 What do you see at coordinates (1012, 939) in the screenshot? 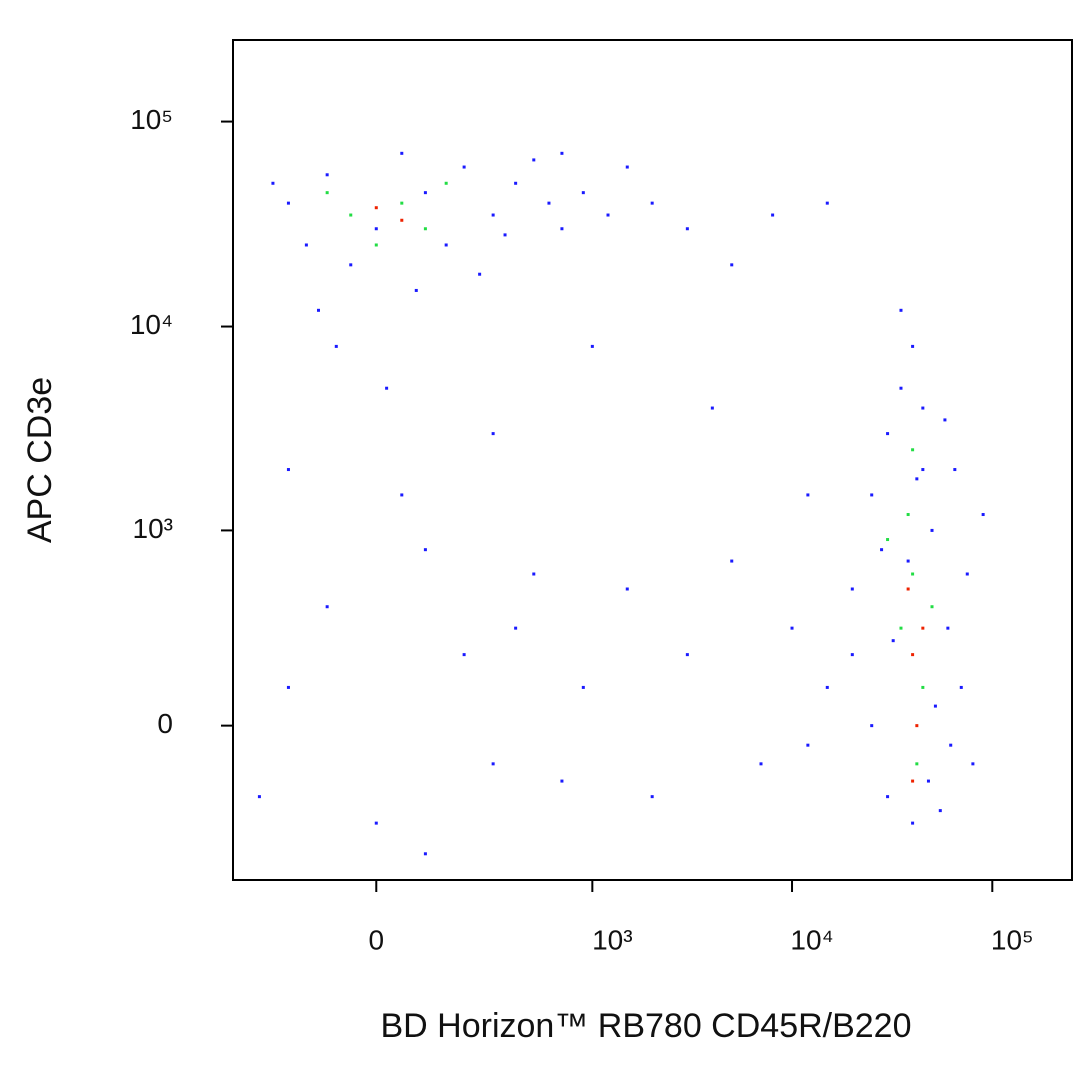
I see `x-tick-label: 10⁵` at bounding box center [1012, 939].